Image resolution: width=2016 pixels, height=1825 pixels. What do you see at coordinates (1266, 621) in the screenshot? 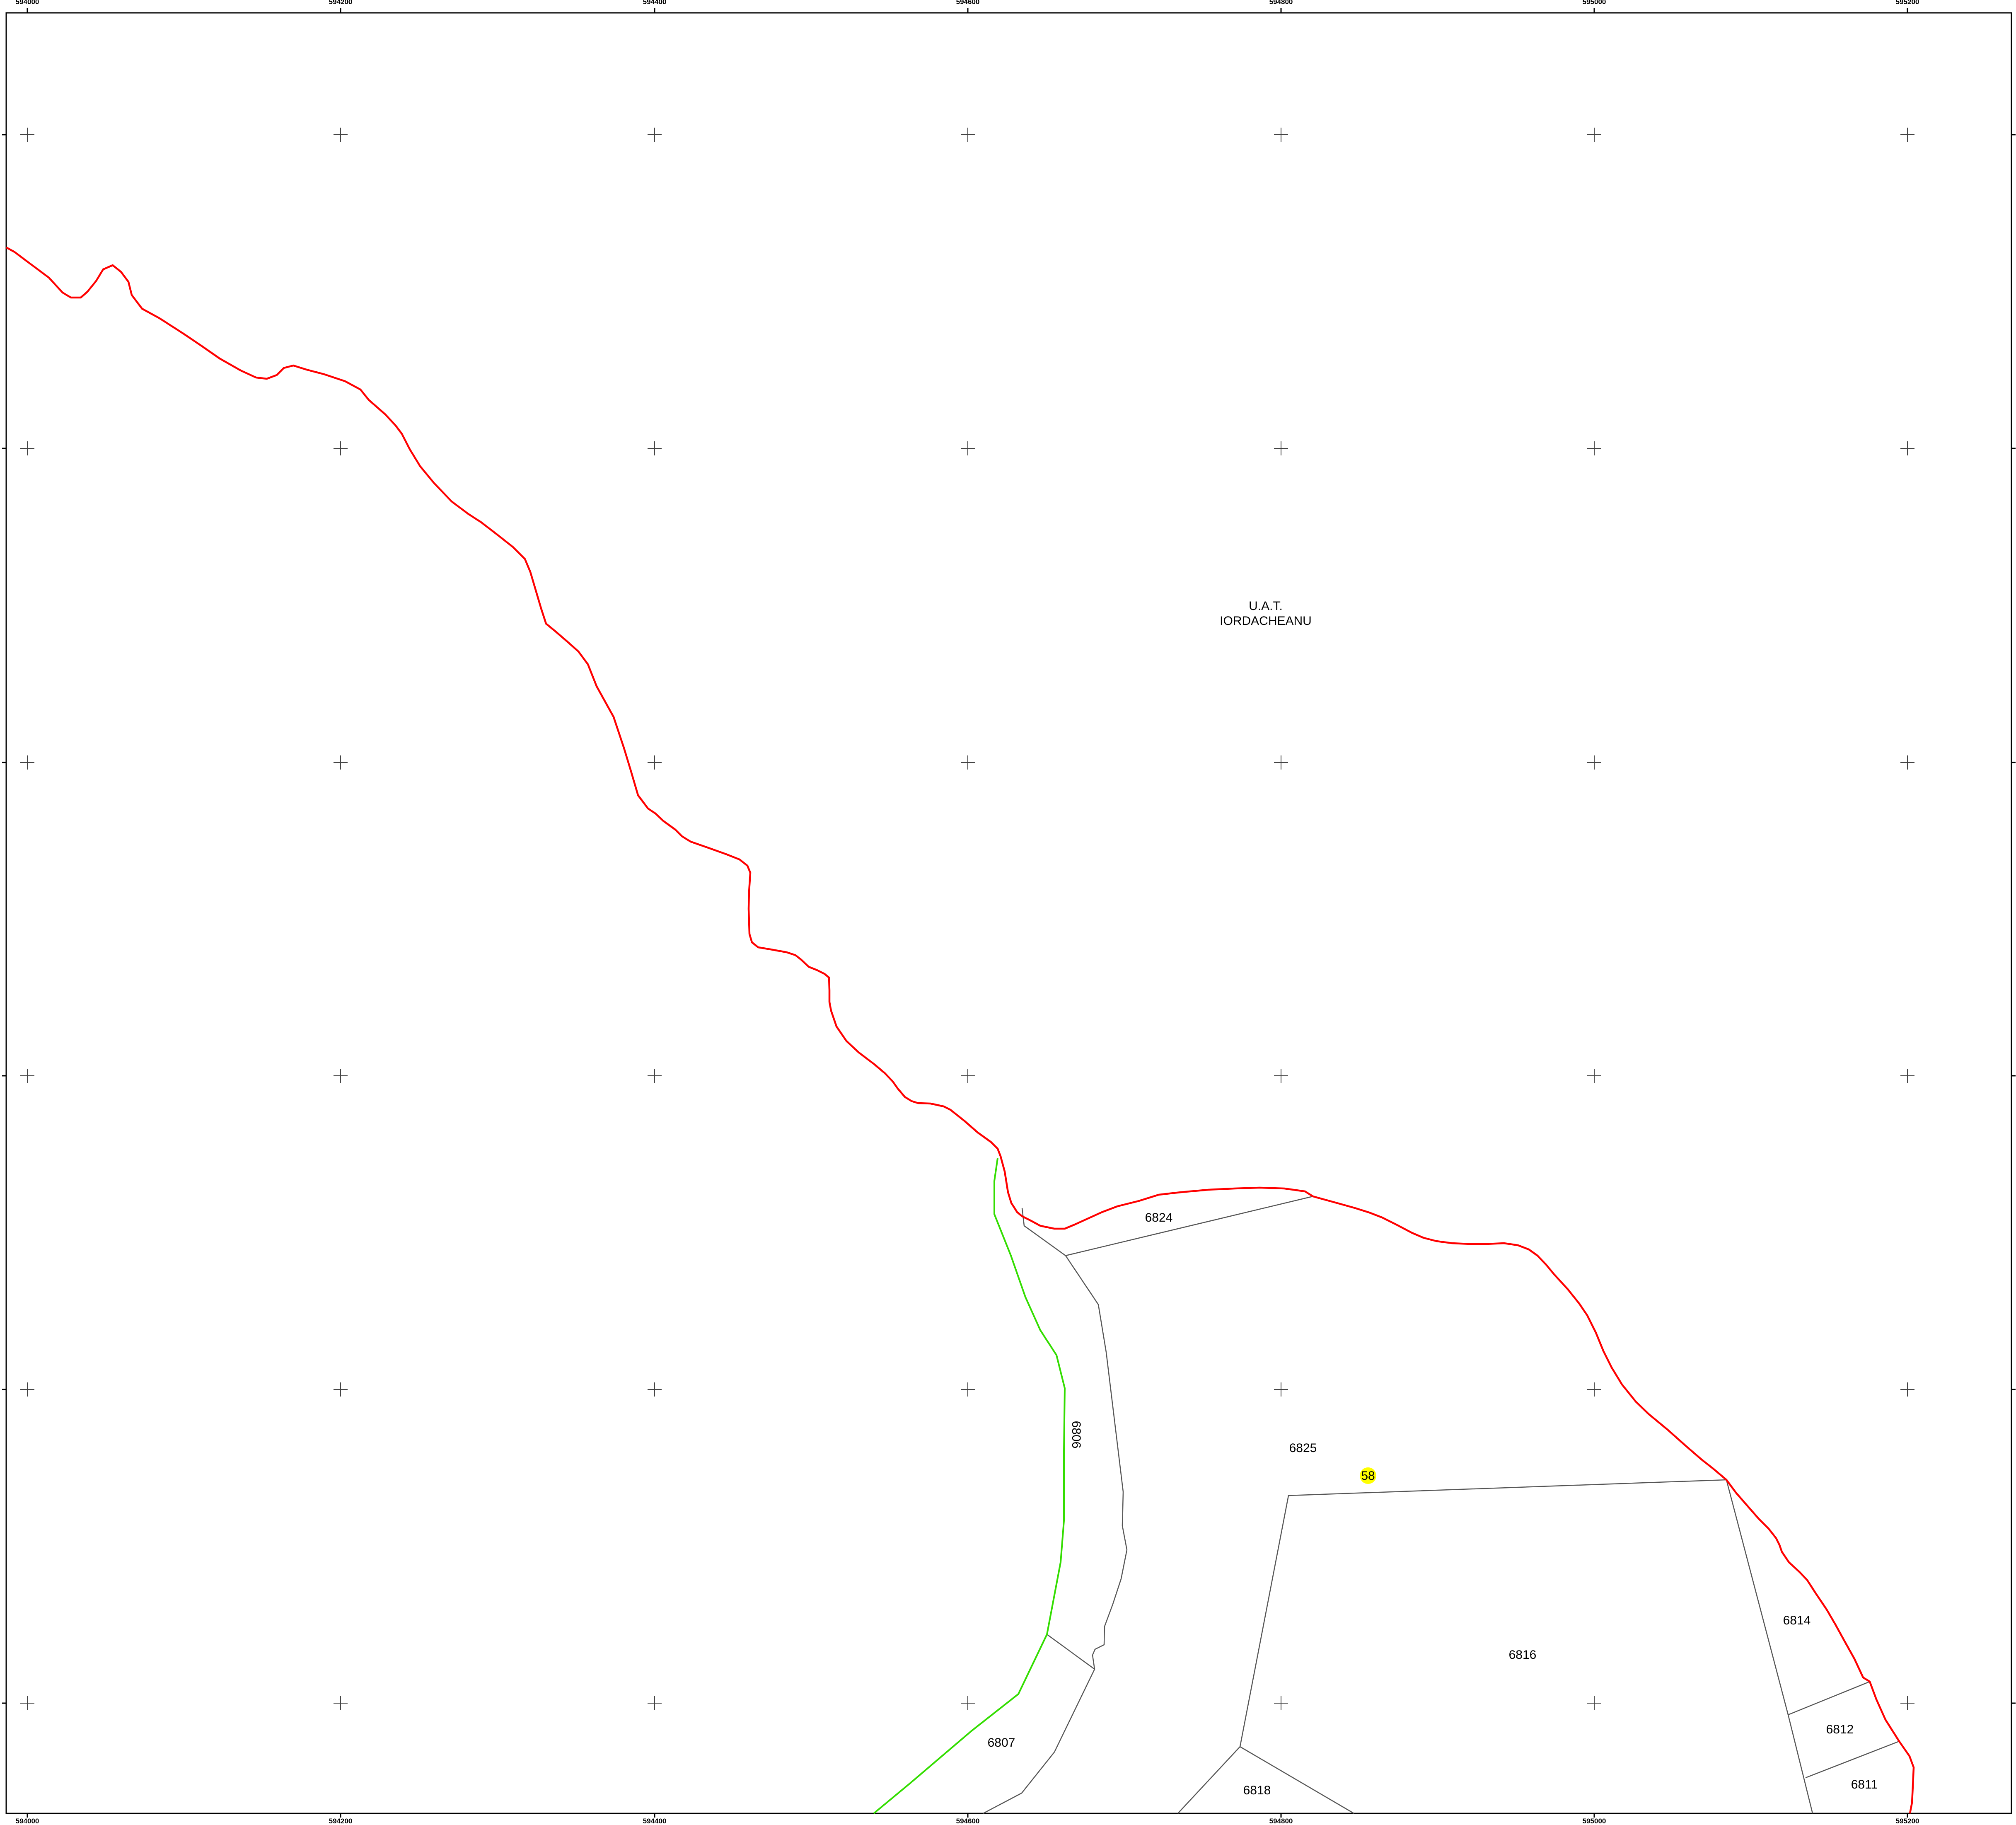
I see `uat-label-line2: IORDACHEANU` at bounding box center [1266, 621].